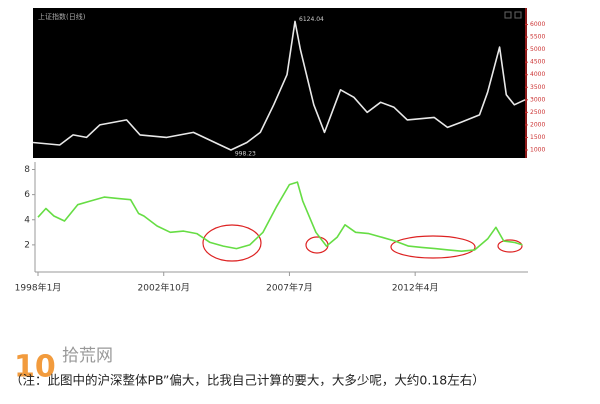 This screenshot has width=600, height=404. I want to click on y-tick-label: 6000, so click(537, 24).